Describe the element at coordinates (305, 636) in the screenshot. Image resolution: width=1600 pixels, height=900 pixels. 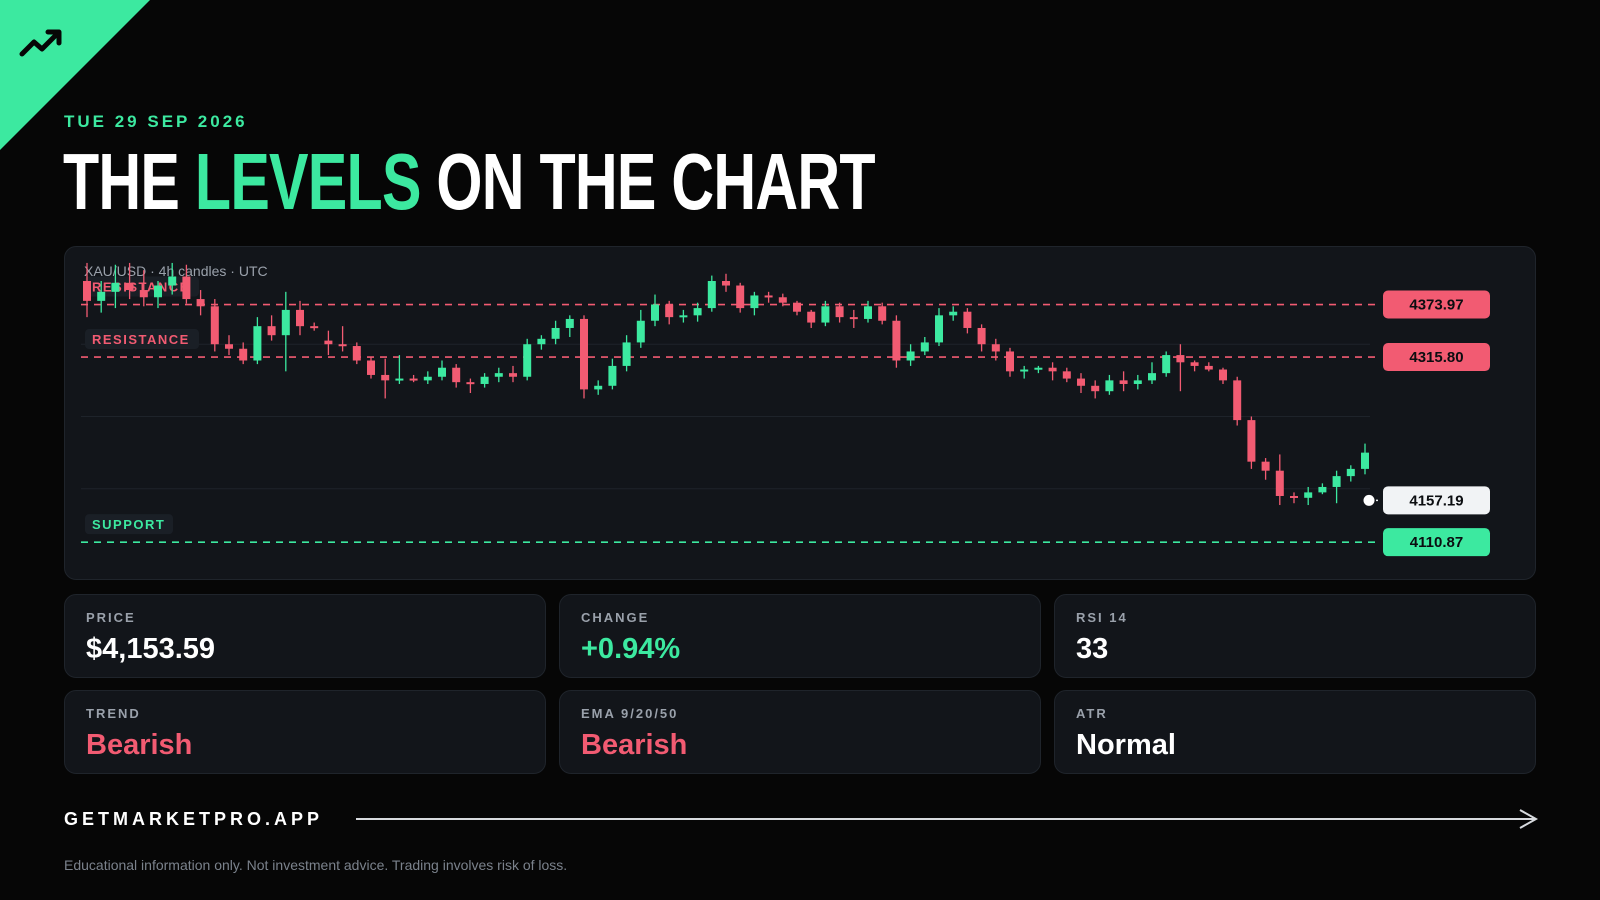
I see `price-card: PRICE $4,153.59` at that location.